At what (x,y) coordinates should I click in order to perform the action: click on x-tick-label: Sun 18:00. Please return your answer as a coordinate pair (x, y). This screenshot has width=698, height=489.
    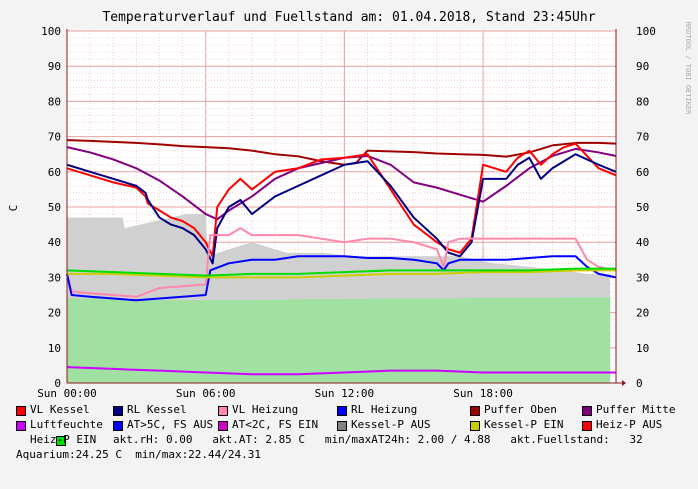
    Looking at the image, I should click on (483, 393).